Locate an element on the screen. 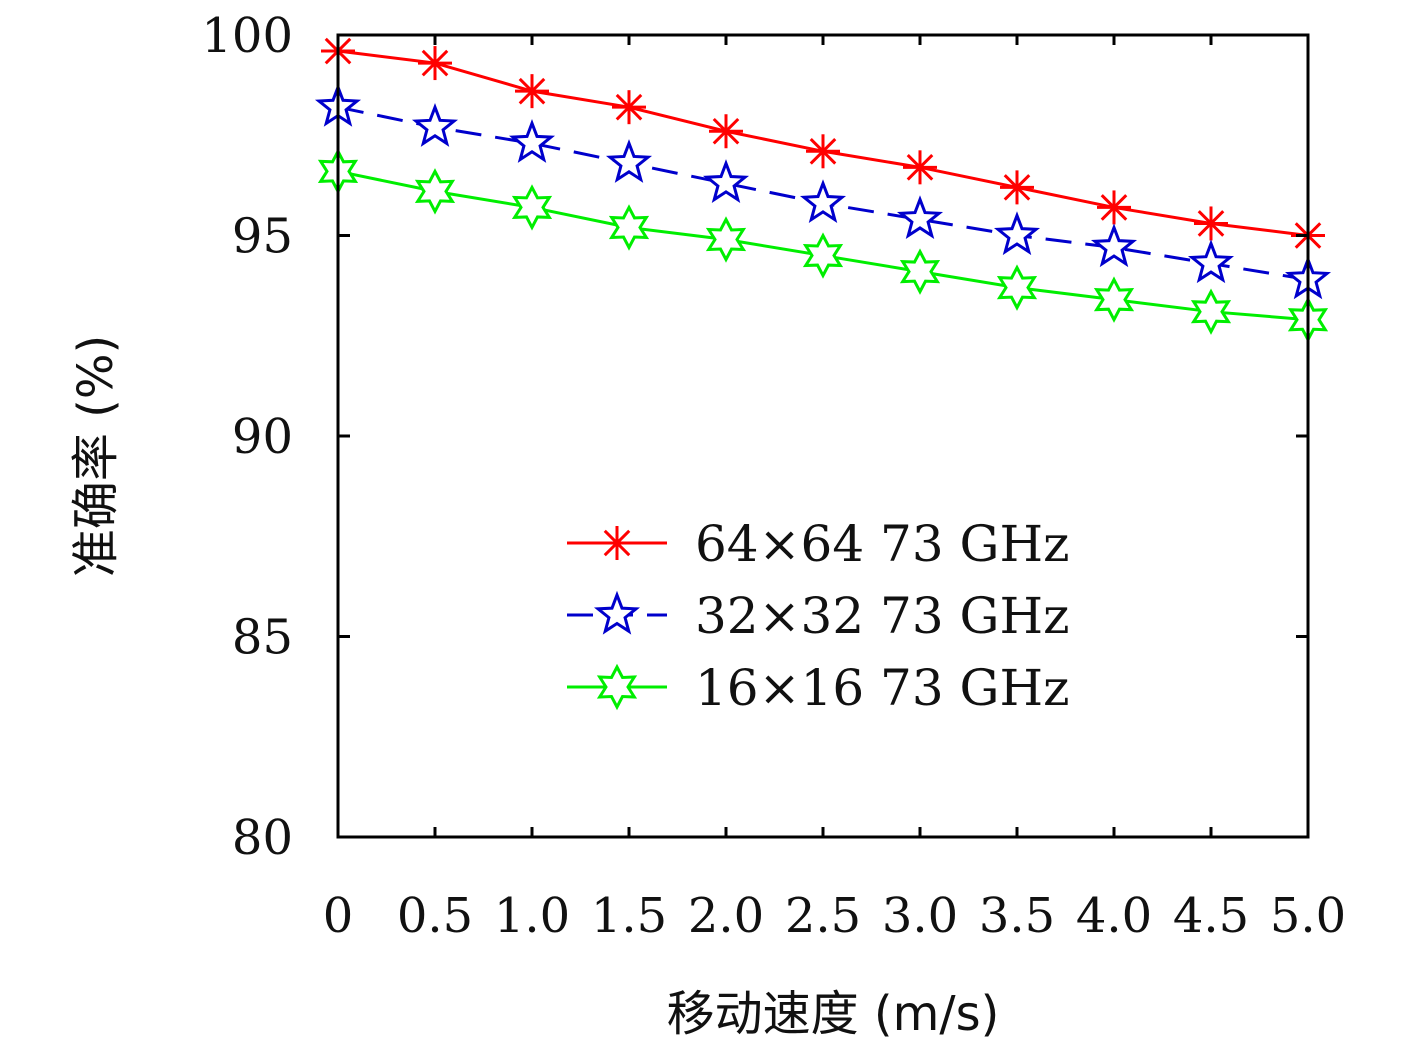 The height and width of the screenshot is (1050, 1417). legend-label: 16×16 73 GHz is located at coordinates (882, 688).